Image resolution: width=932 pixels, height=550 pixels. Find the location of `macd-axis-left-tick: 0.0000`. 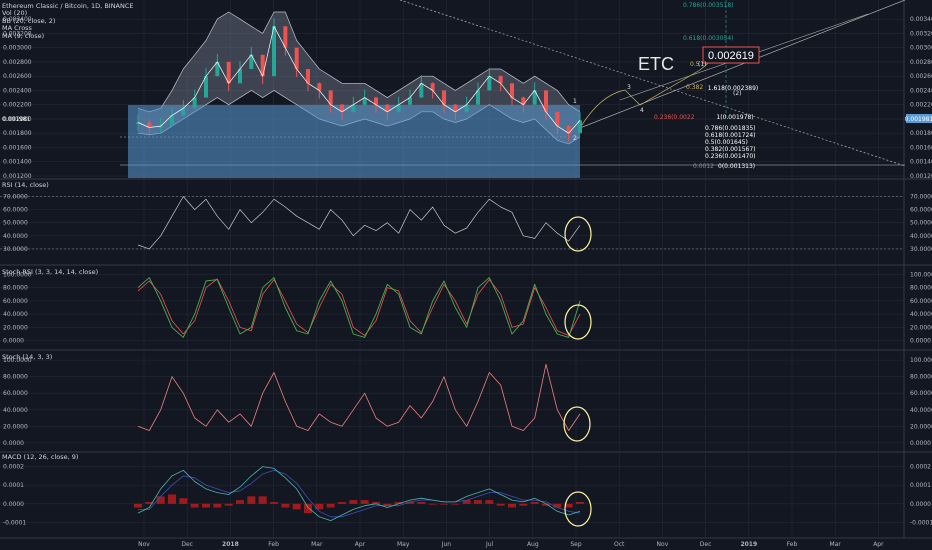

macd-axis-left-tick: 0.0000 is located at coordinates (13, 504).